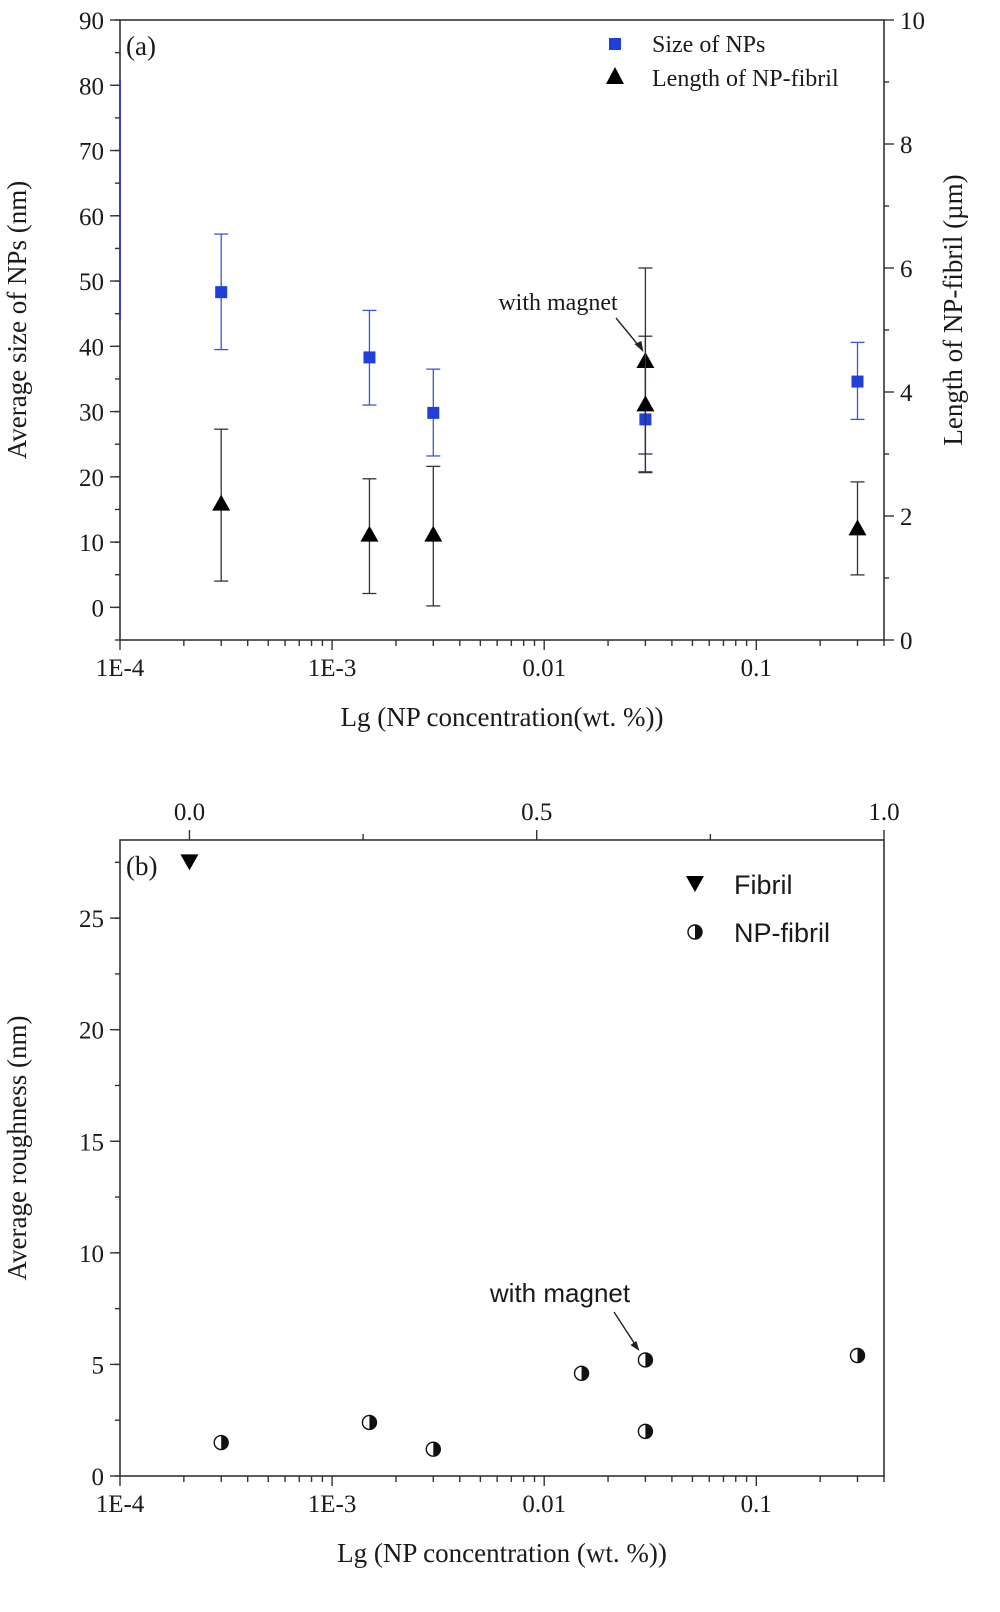 This screenshot has height=1612, width=1000. I want to click on panel-b-x-tick-label: 0.1, so click(756, 1504).